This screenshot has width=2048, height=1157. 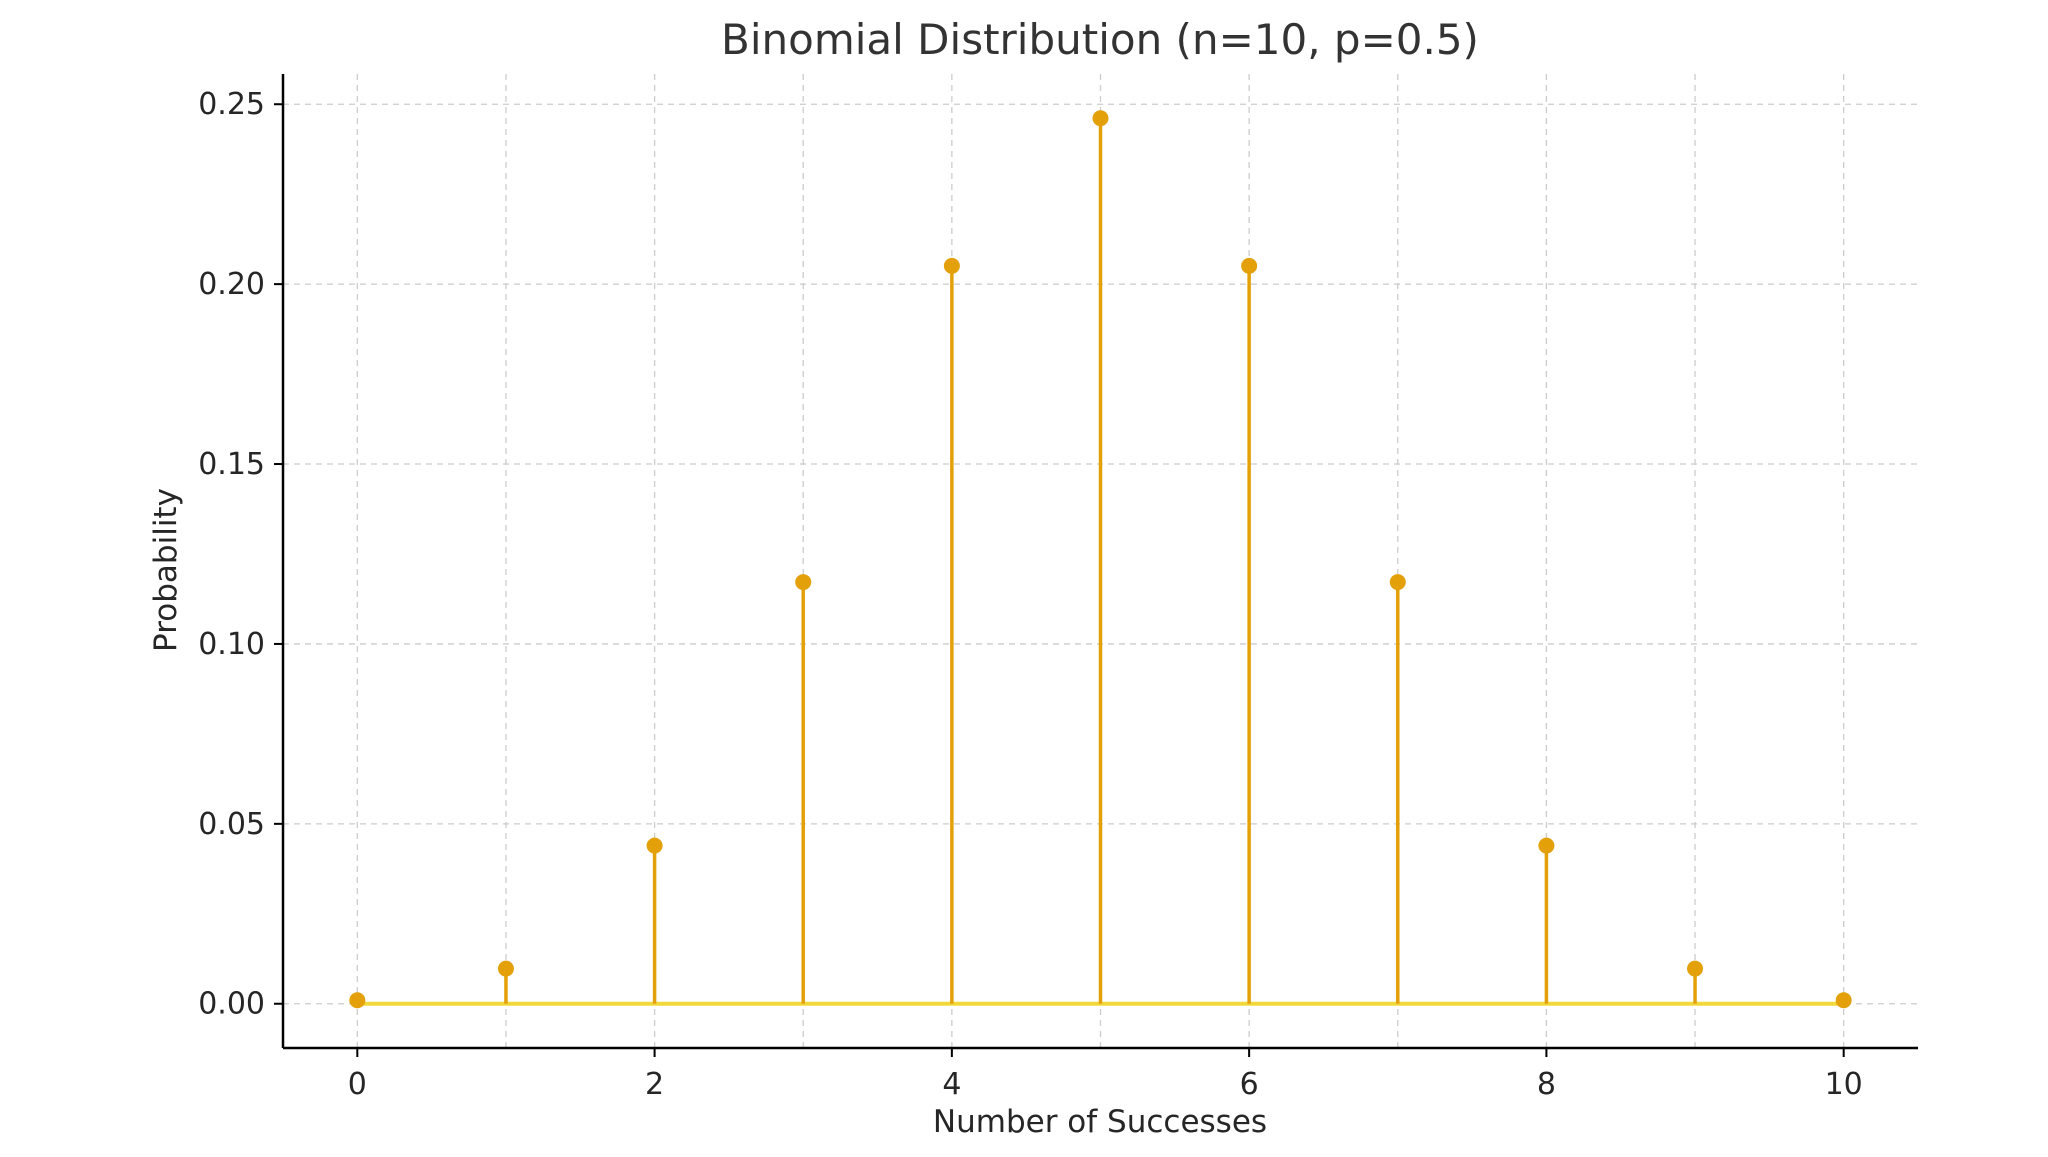 I want to click on y-tick-label: 0.10, so click(x=231, y=644).